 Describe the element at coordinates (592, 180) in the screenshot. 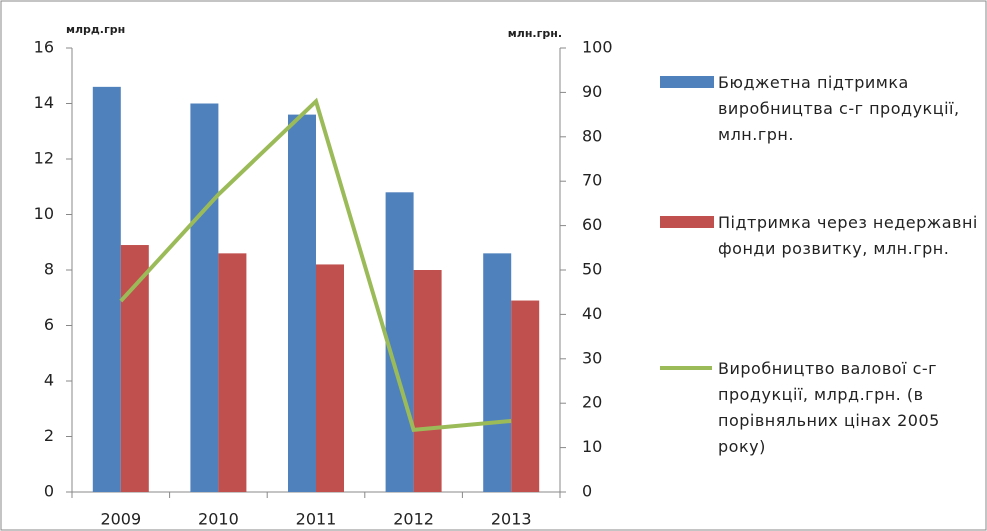

I see `y2-tick-label: 70` at that location.